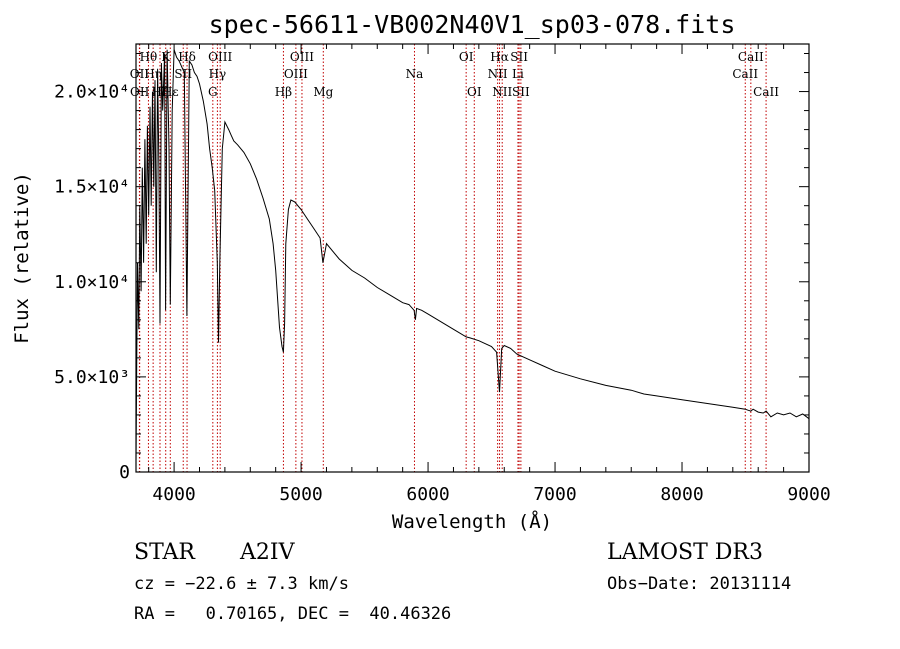 The image size is (900, 649). What do you see at coordinates (766, 92) in the screenshot?
I see `line-label-27: CaII` at bounding box center [766, 92].